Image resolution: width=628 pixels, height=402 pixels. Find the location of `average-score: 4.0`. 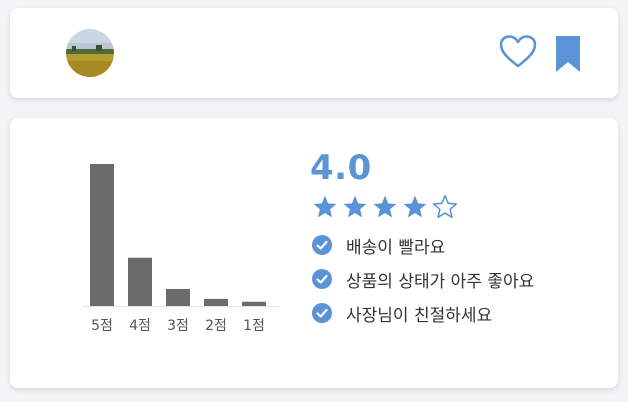

average-score: 4.0 is located at coordinates (341, 168).